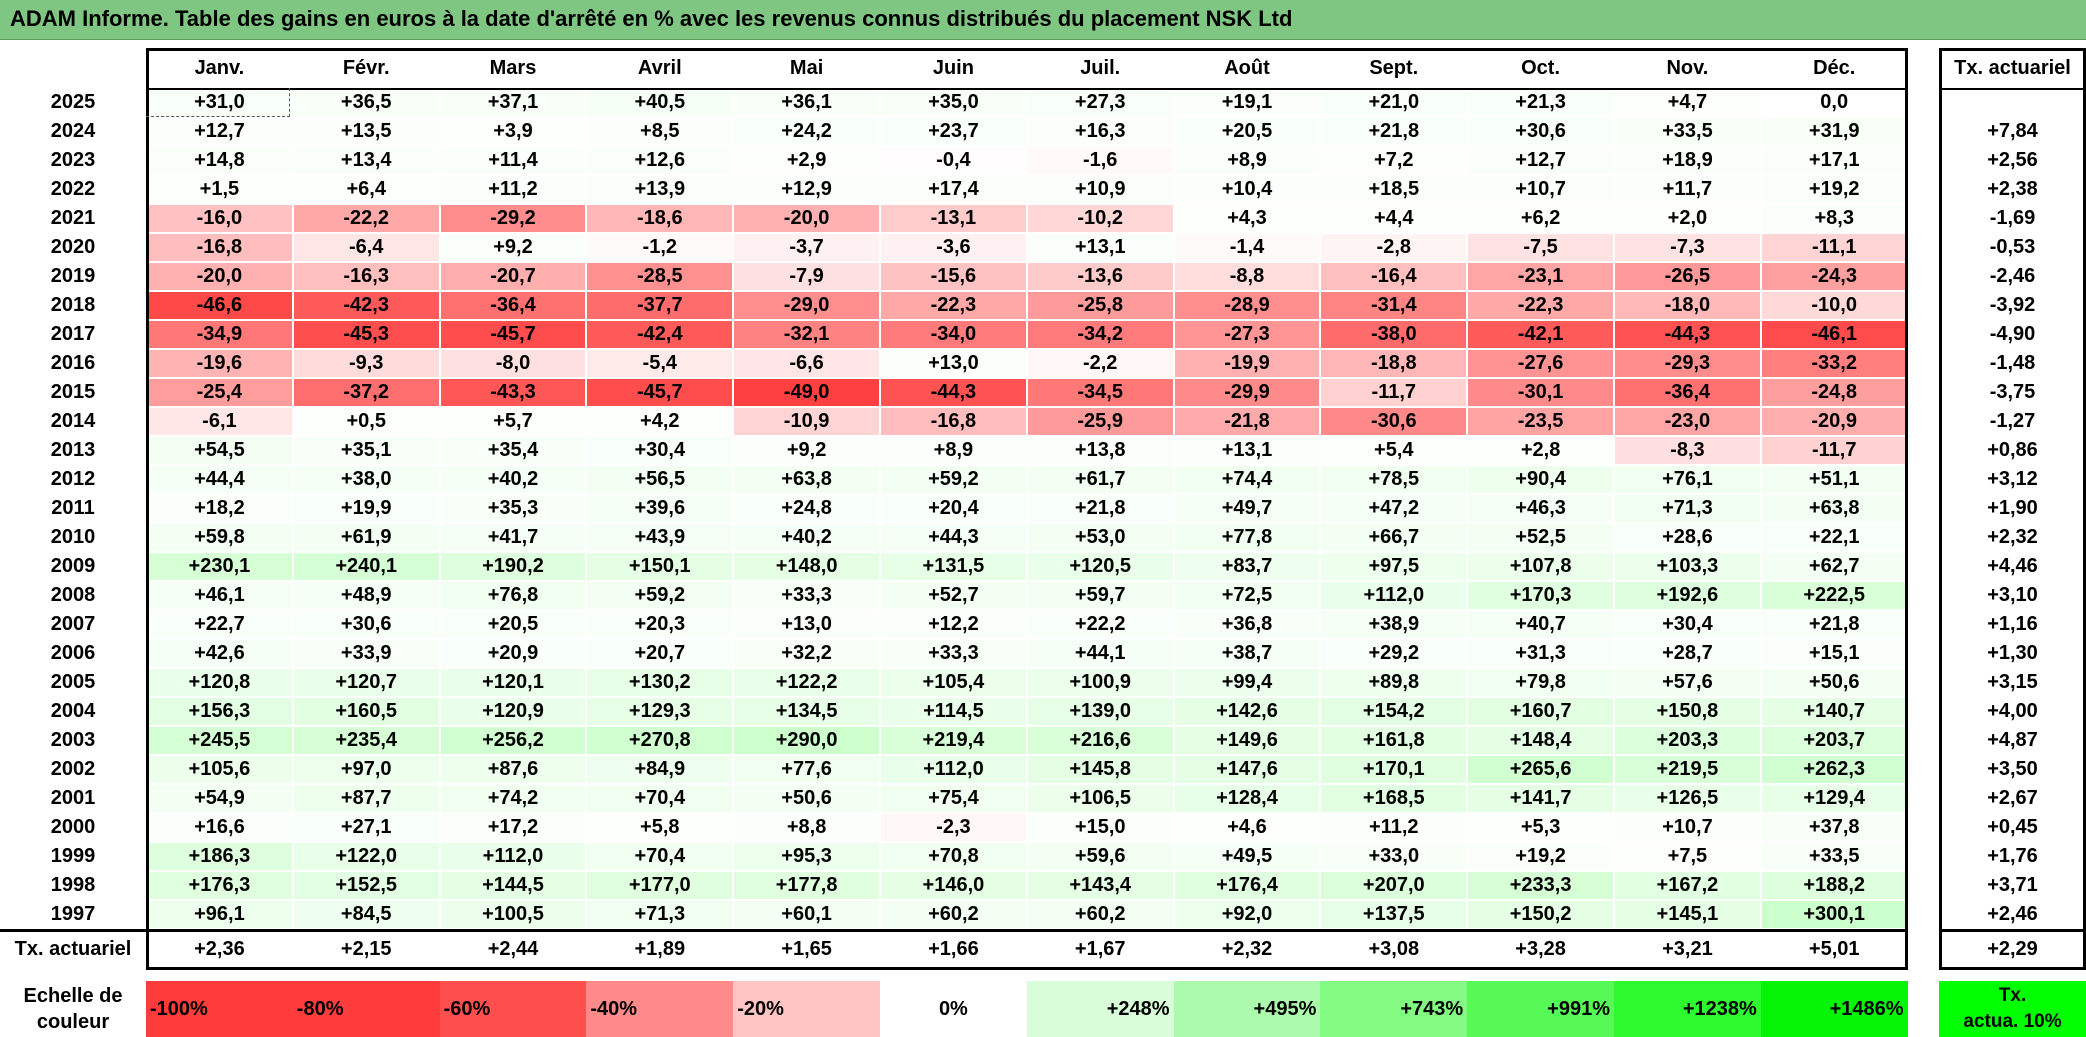 This screenshot has height=1037, width=2086. What do you see at coordinates (219, 827) in the screenshot?
I see `table-cell: +16,6` at bounding box center [219, 827].